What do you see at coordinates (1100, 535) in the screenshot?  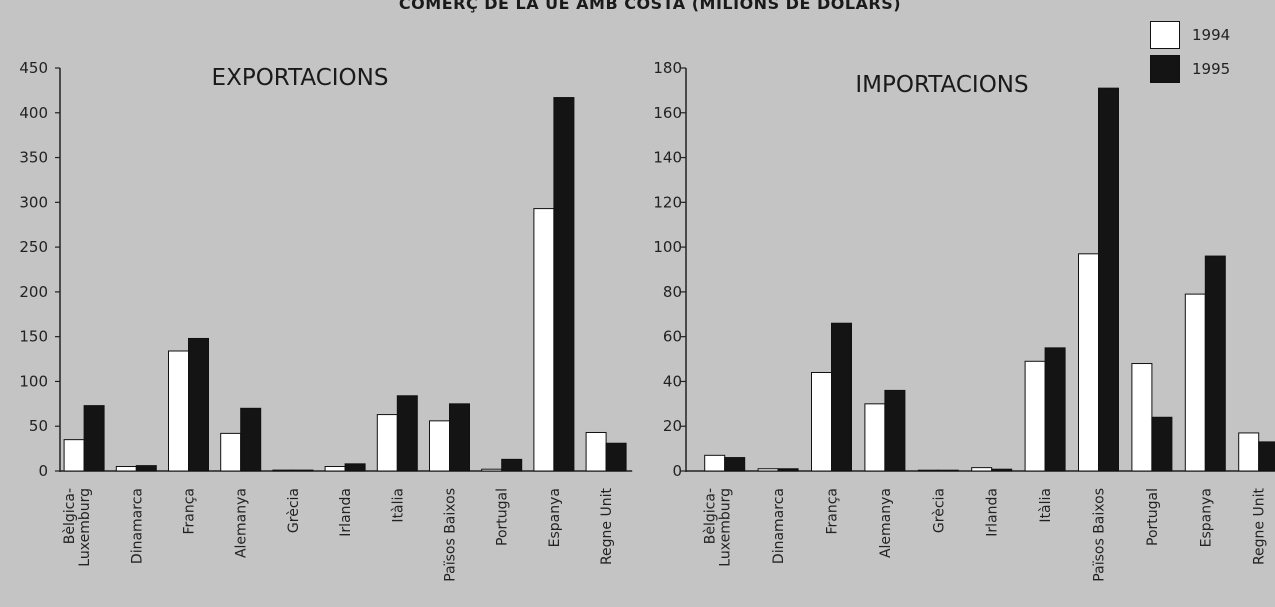 I see `imports-category-label: Països Baixos` at bounding box center [1100, 535].